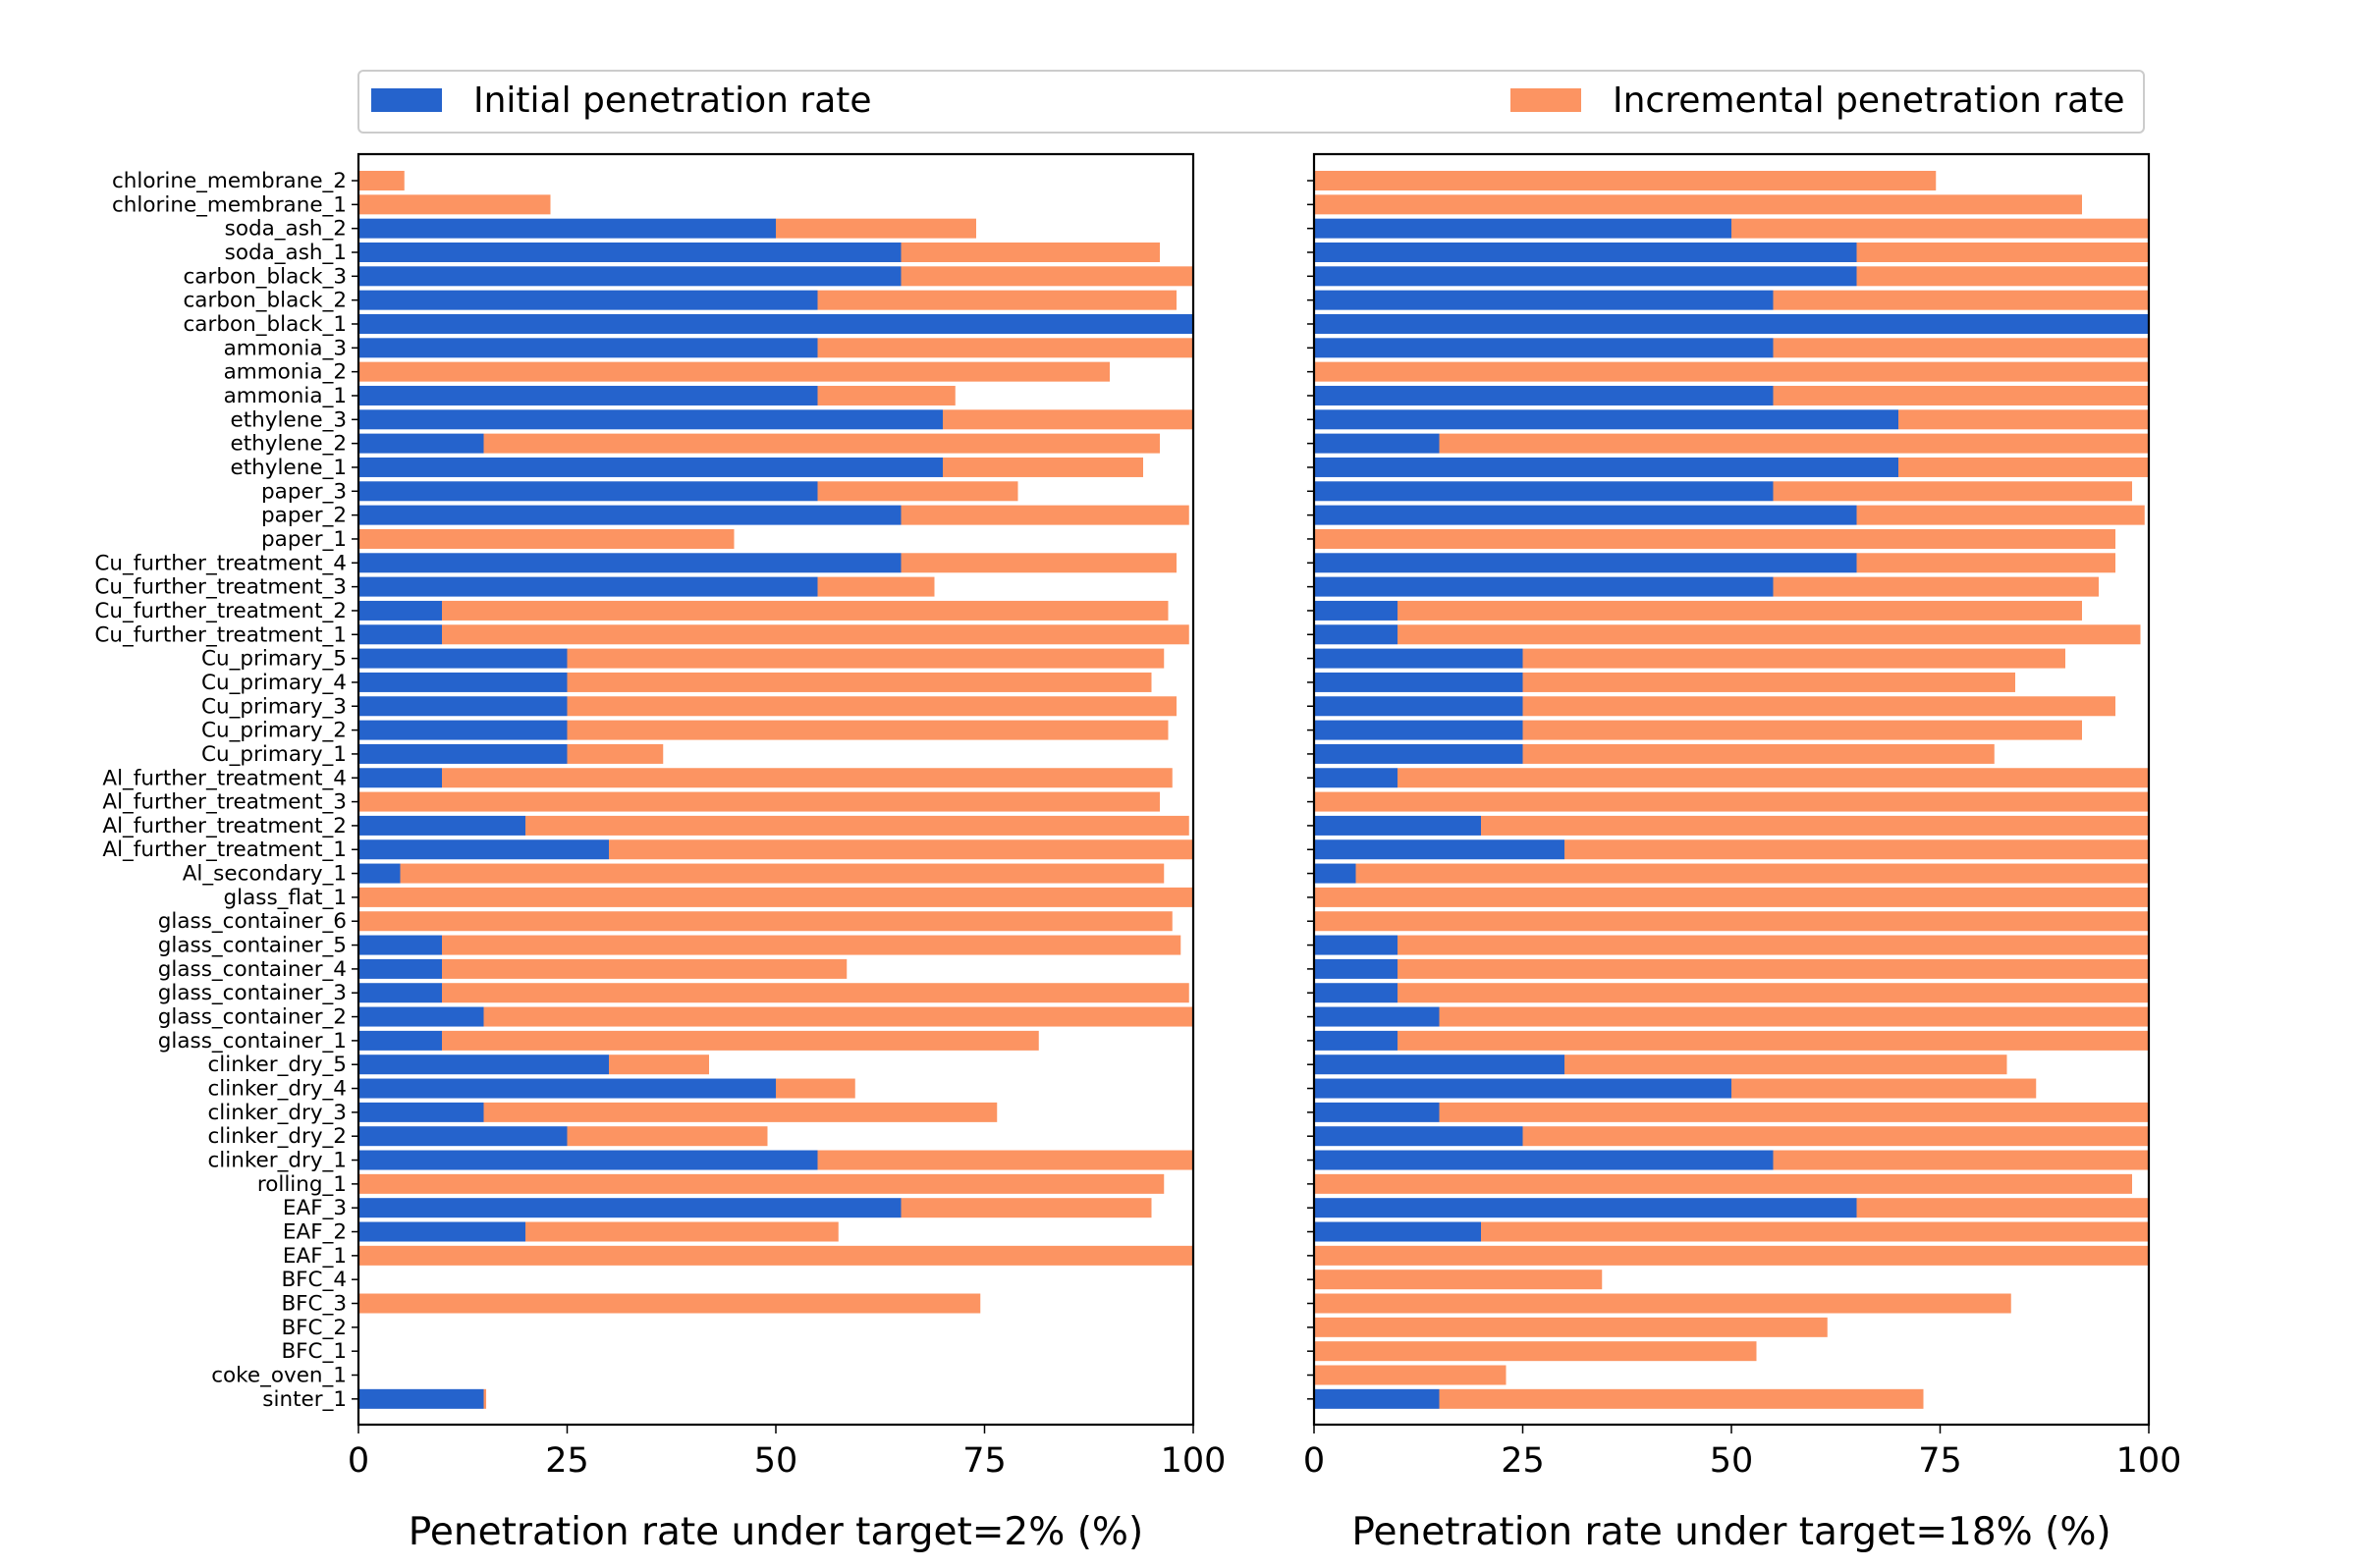 The height and width of the screenshot is (1568, 2357). What do you see at coordinates (314, 1280) in the screenshot?
I see `category-label-BFC_4: BFC_4` at bounding box center [314, 1280].